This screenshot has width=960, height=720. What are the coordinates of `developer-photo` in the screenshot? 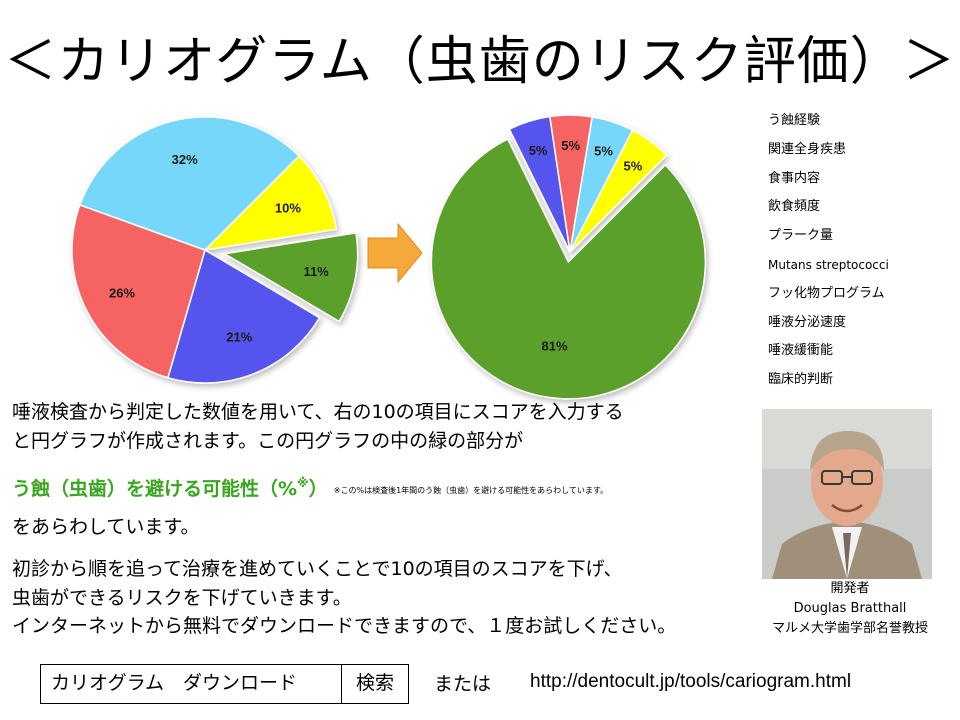 It's located at (847, 494).